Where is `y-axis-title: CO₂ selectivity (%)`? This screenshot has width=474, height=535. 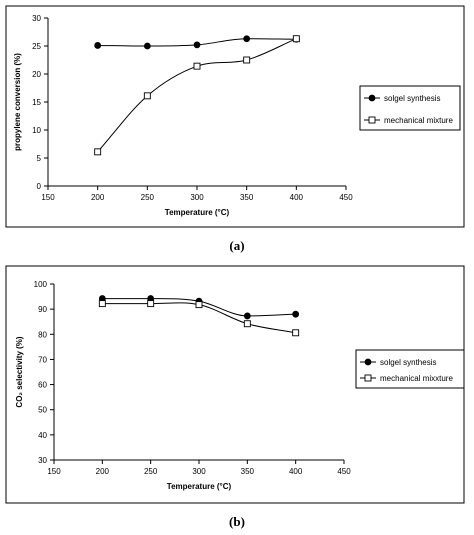
y-axis-title: CO₂ selectivity (%) is located at coordinates (19, 371).